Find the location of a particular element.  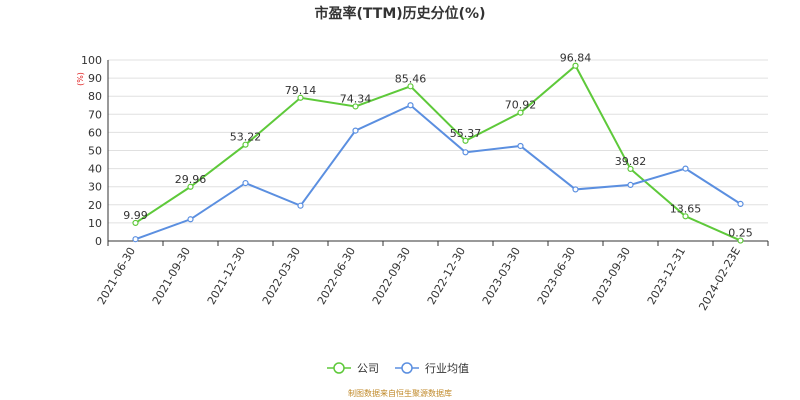

x-tick-label: 2022-12-30 is located at coordinates (446, 276).